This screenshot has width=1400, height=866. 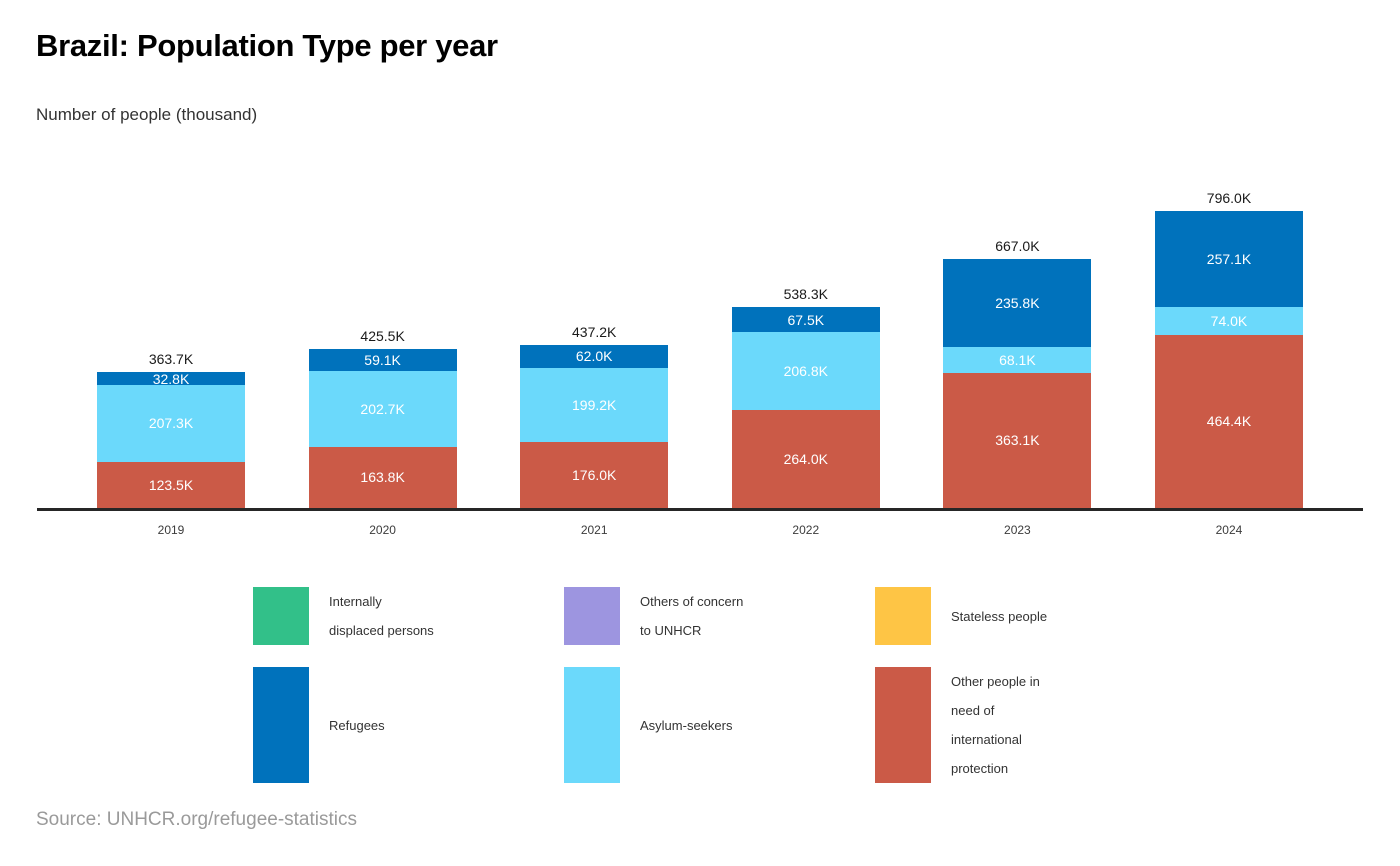 I want to click on bar-segment-value: 464.4K, so click(x=1229, y=421).